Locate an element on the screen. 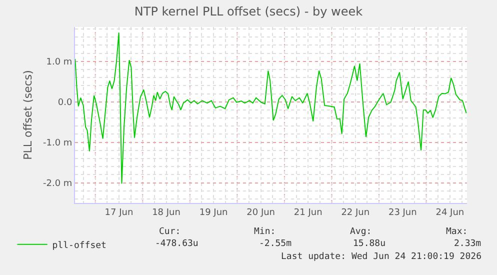 The image size is (497, 275). text: Min: is located at coordinates (265, 232).